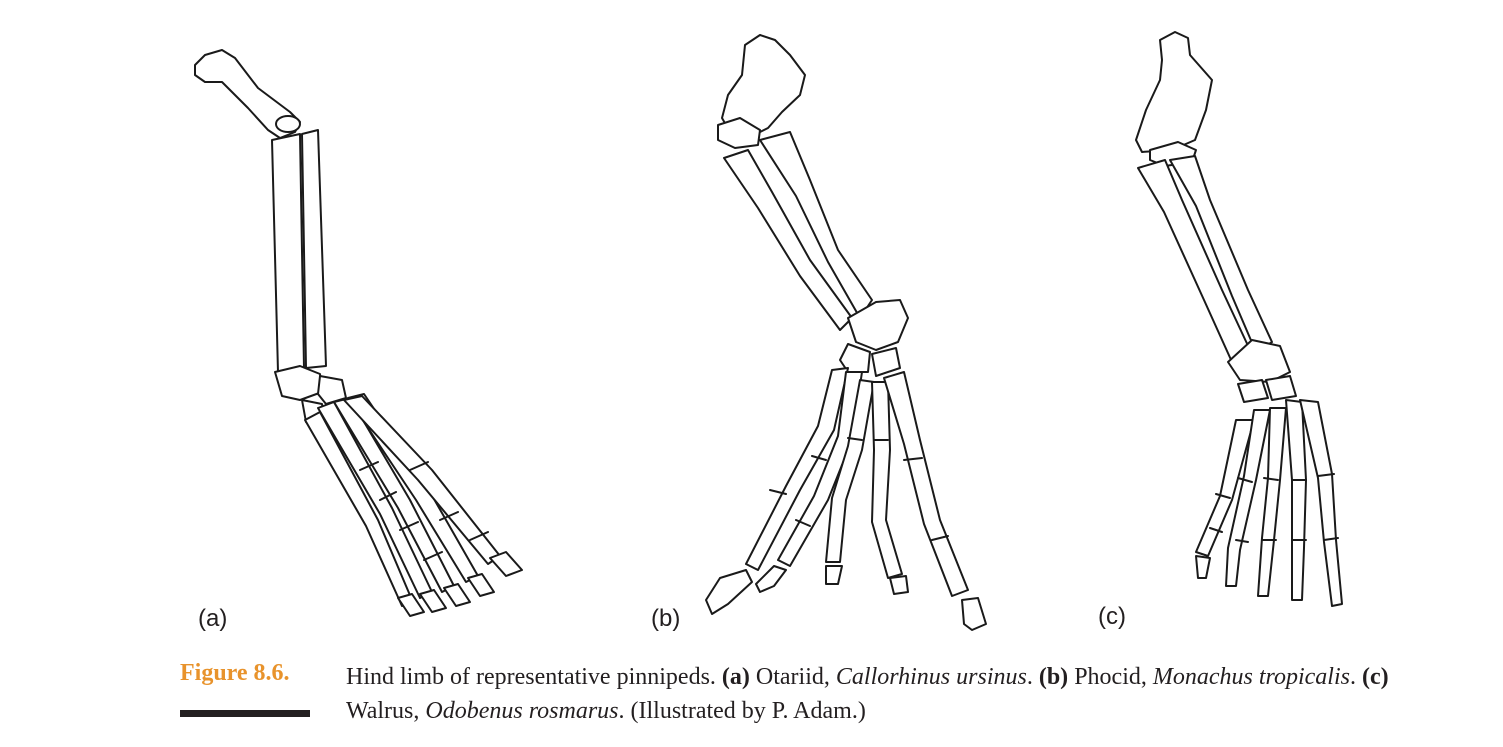 The height and width of the screenshot is (747, 1503). What do you see at coordinates (213, 618) in the screenshot?
I see `panel-label-a: (a)` at bounding box center [213, 618].